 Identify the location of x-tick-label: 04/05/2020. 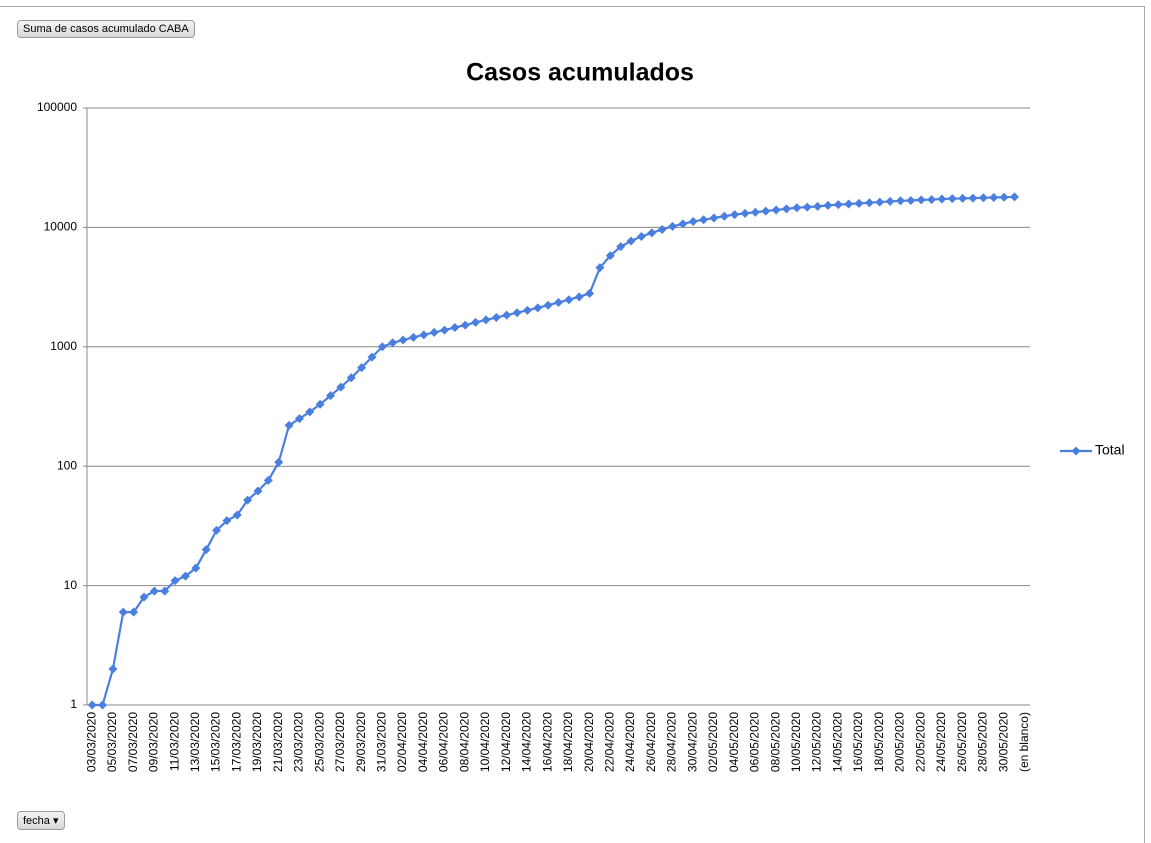
(734, 742).